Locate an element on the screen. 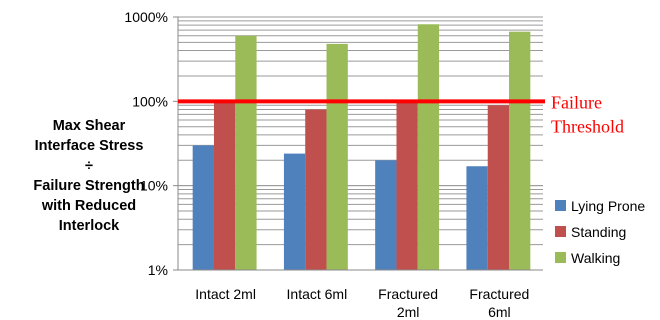  y-axis-label-line: Interlock is located at coordinates (89, 226).